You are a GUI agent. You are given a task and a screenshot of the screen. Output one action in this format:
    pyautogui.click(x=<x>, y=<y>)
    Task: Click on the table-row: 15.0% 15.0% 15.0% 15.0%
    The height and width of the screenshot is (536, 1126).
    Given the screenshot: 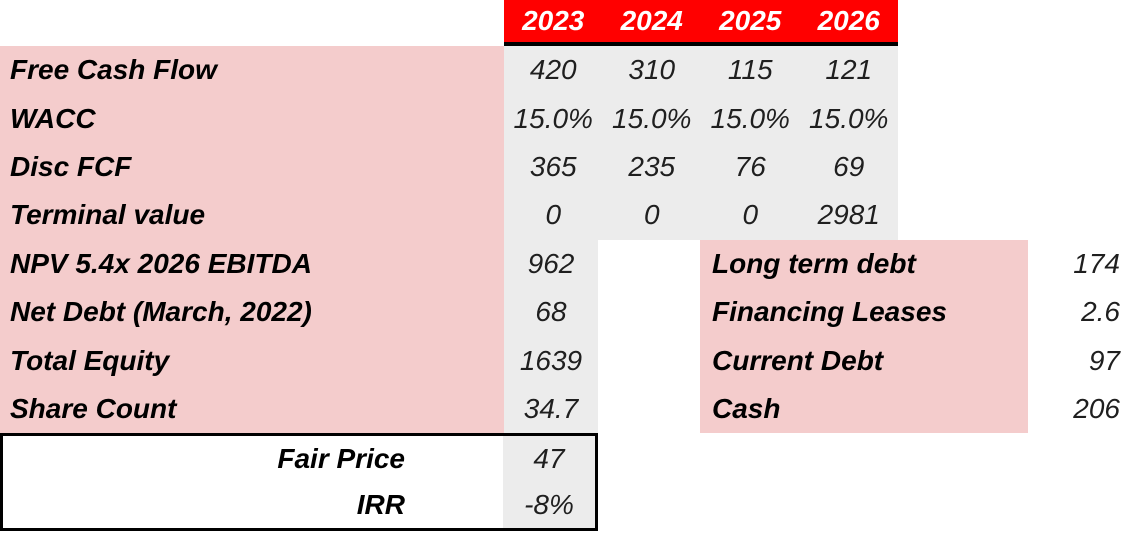 What is the action you would take?
    pyautogui.click(x=701, y=118)
    